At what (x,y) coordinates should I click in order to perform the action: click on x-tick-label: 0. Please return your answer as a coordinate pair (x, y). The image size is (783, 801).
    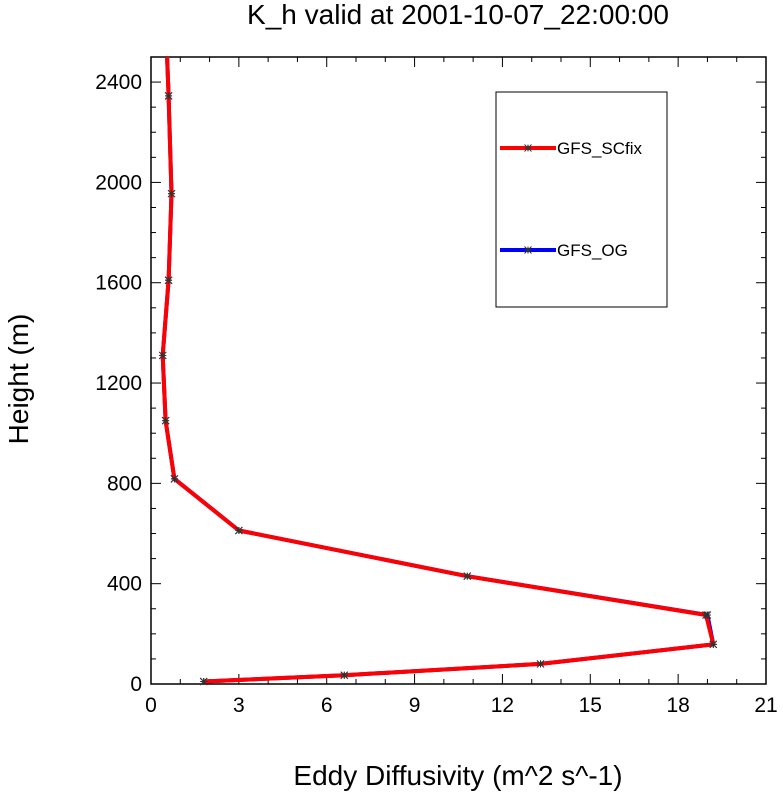
    Looking at the image, I should click on (151, 705).